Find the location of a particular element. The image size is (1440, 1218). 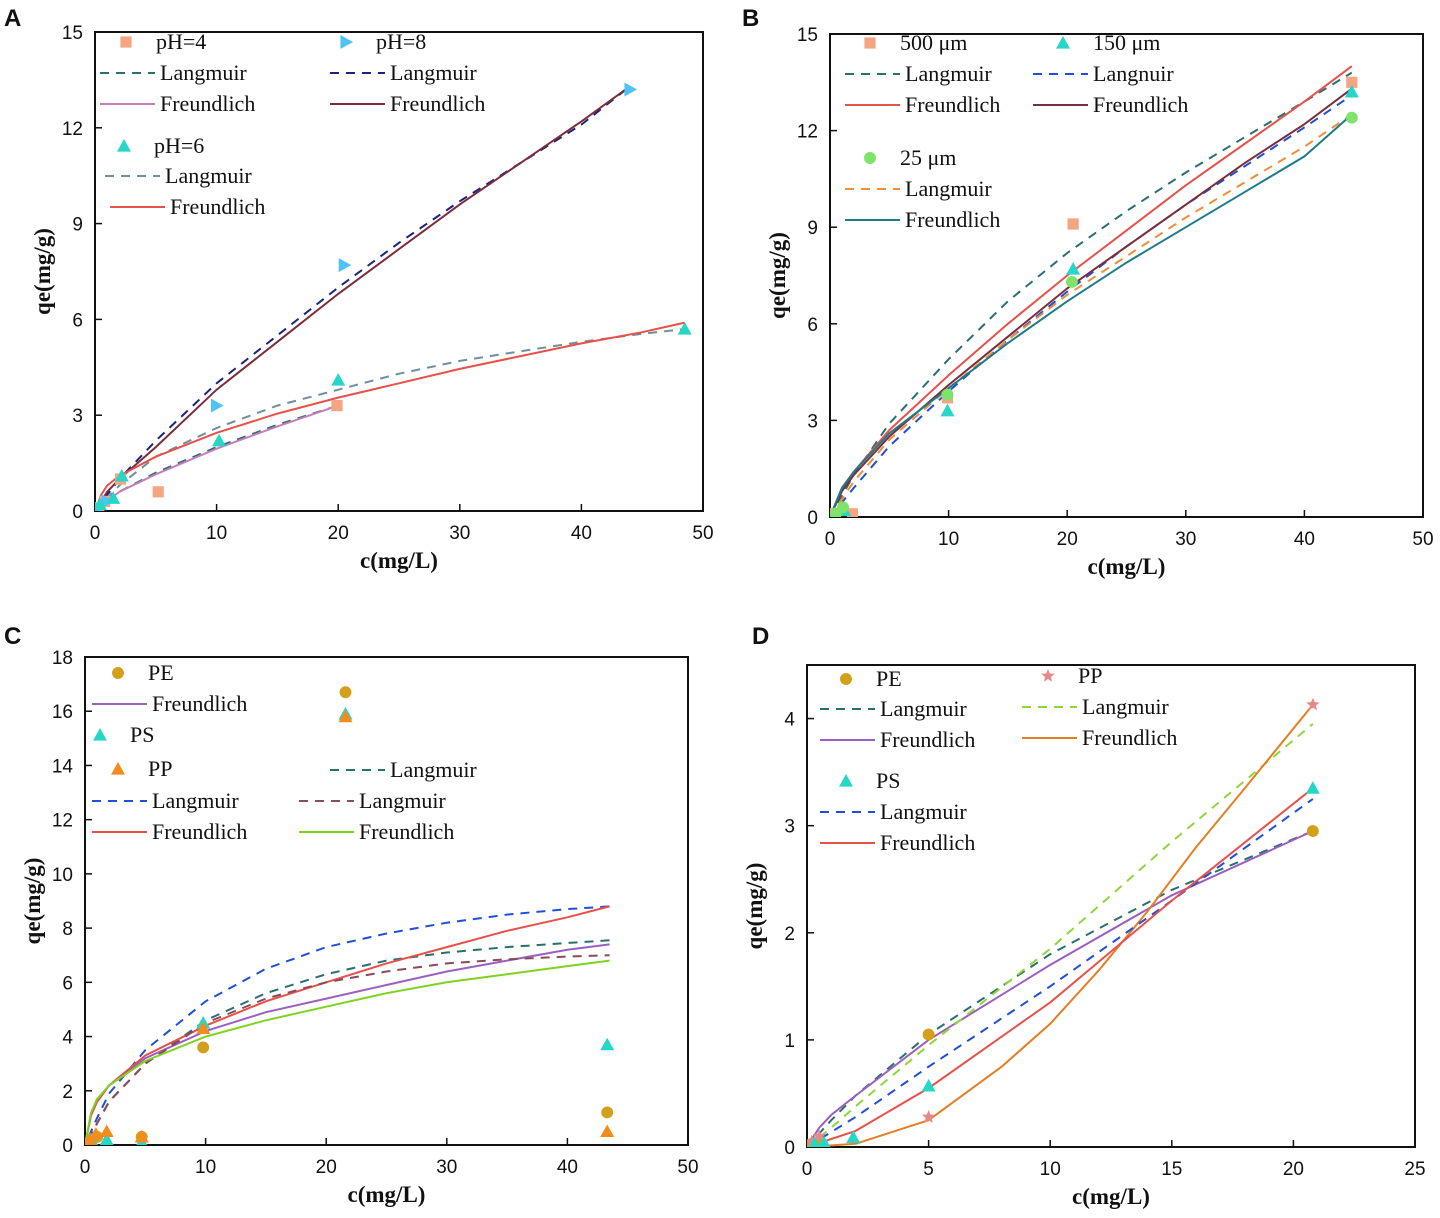

legend-label: pH=8 is located at coordinates (401, 41).